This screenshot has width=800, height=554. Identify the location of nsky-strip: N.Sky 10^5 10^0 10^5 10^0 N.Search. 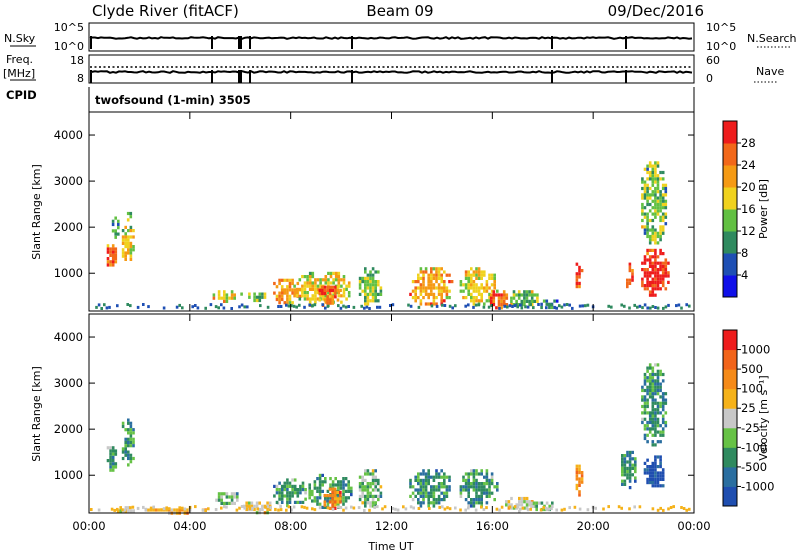
(400, 37).